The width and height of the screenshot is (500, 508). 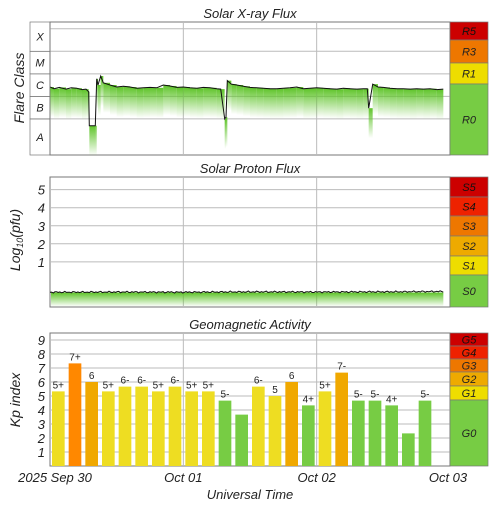 What do you see at coordinates (469, 227) in the screenshot?
I see `scale-label-s3: S3` at bounding box center [469, 227].